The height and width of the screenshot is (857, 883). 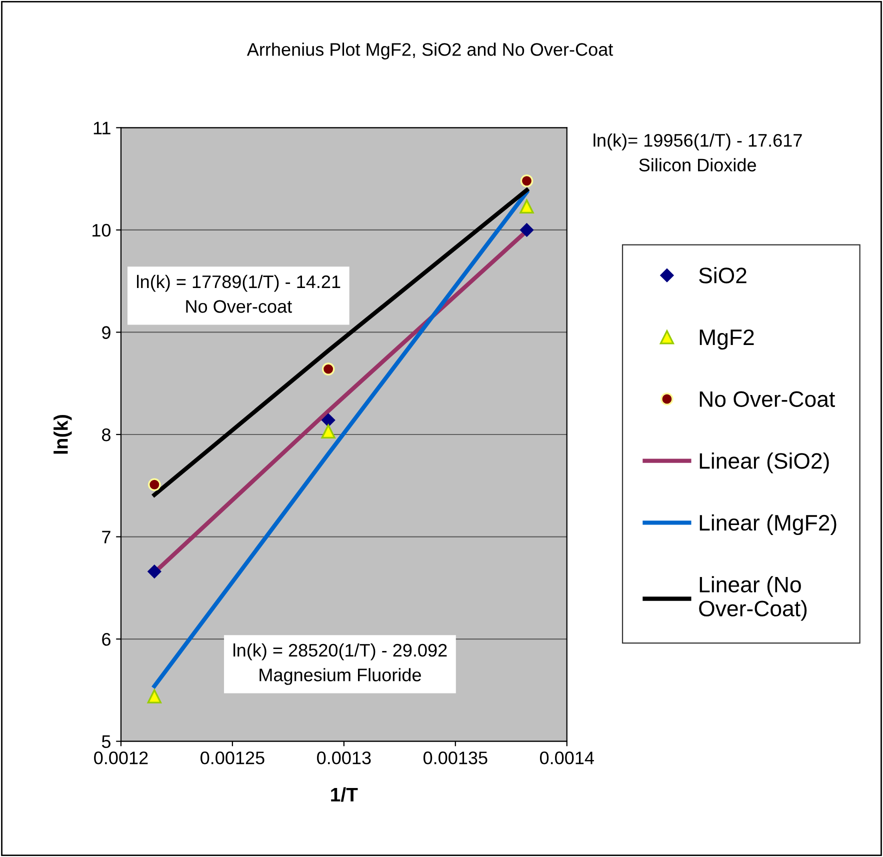 I want to click on legend-label: Linear (No Over-Coat), so click(x=753, y=598).